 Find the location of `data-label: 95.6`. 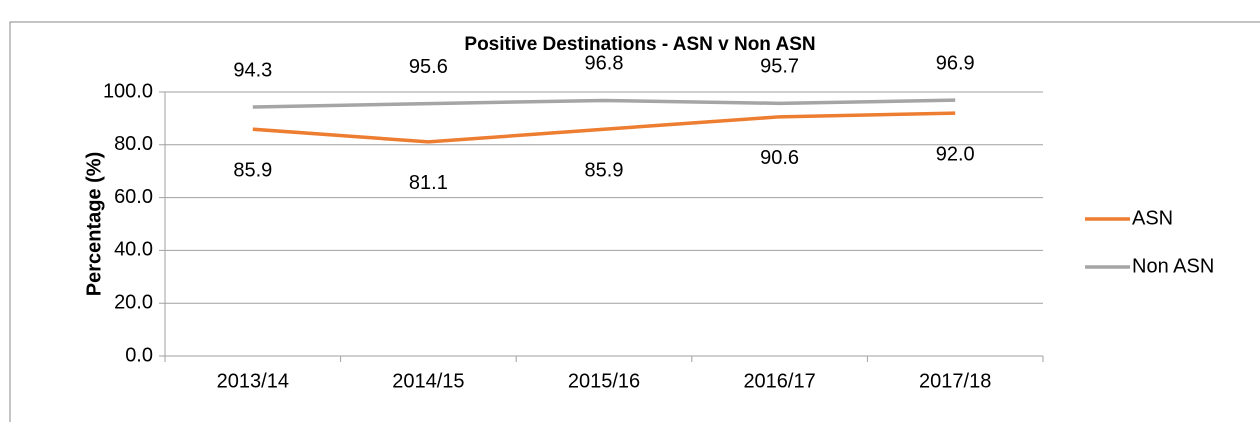

data-label: 95.6 is located at coordinates (428, 67).